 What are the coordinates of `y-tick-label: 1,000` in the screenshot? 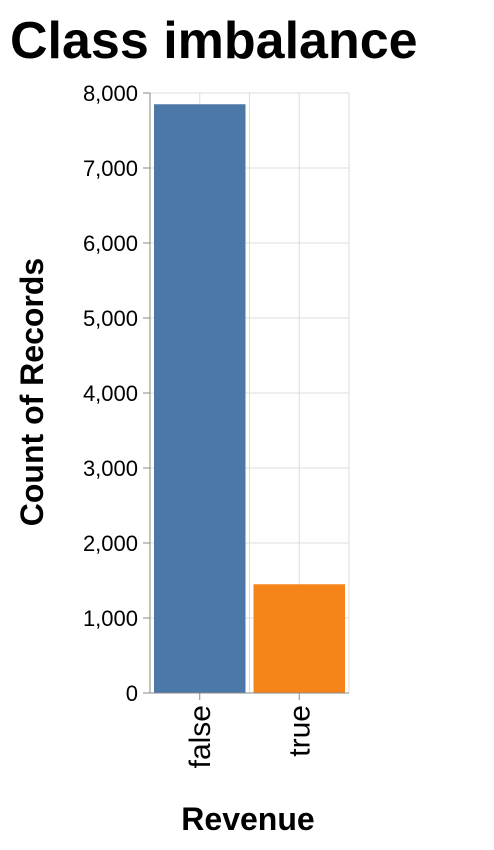 It's located at (110, 618).